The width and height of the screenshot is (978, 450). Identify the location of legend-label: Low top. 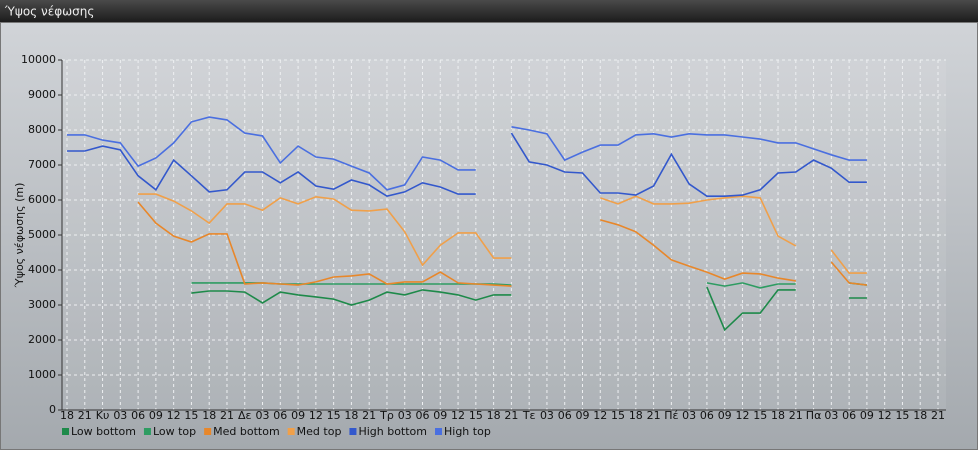
(174, 431).